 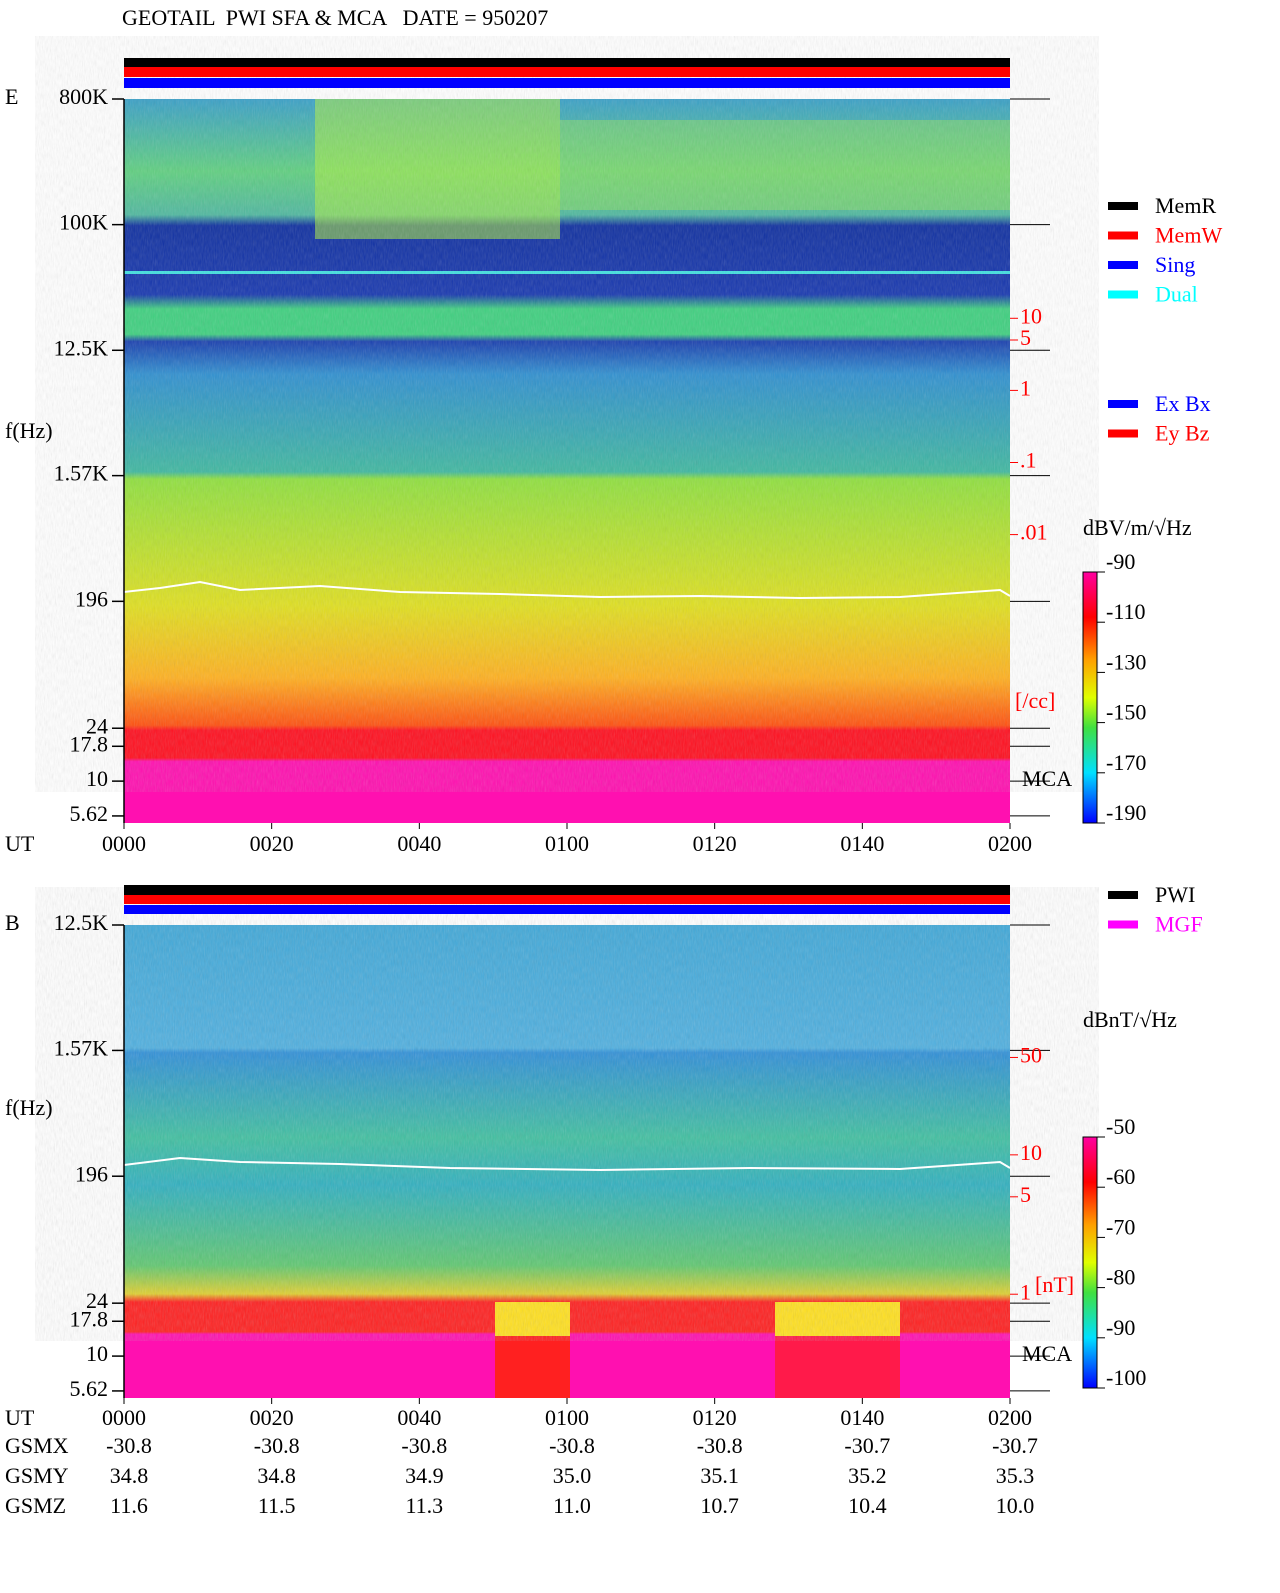 I want to click on legend-label: Ex Bx, so click(x=1183, y=403).